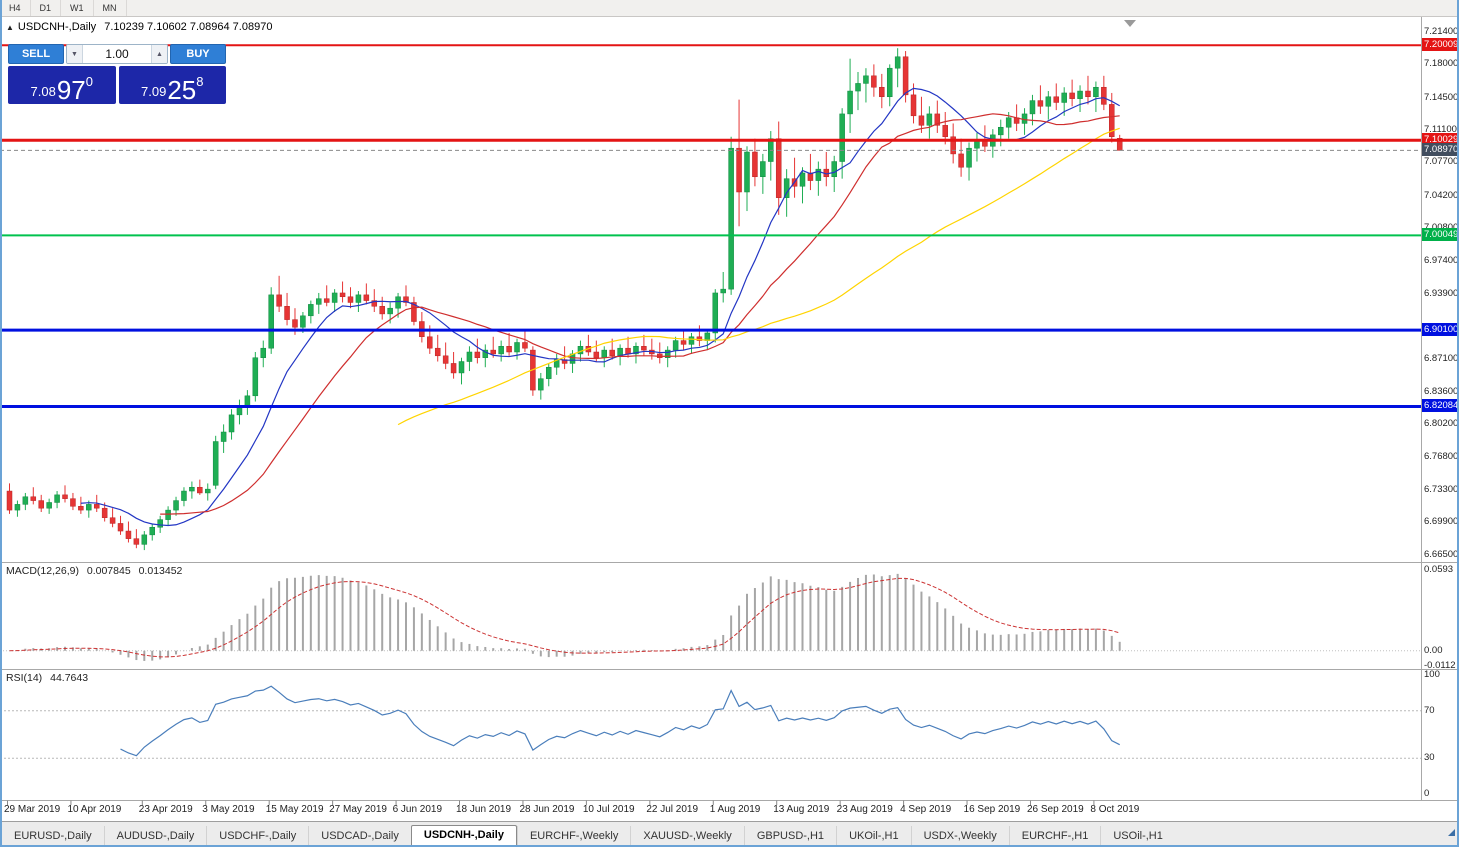 The height and width of the screenshot is (847, 1459). What do you see at coordinates (1451, 832) in the screenshot?
I see `resize-grip-icon` at bounding box center [1451, 832].